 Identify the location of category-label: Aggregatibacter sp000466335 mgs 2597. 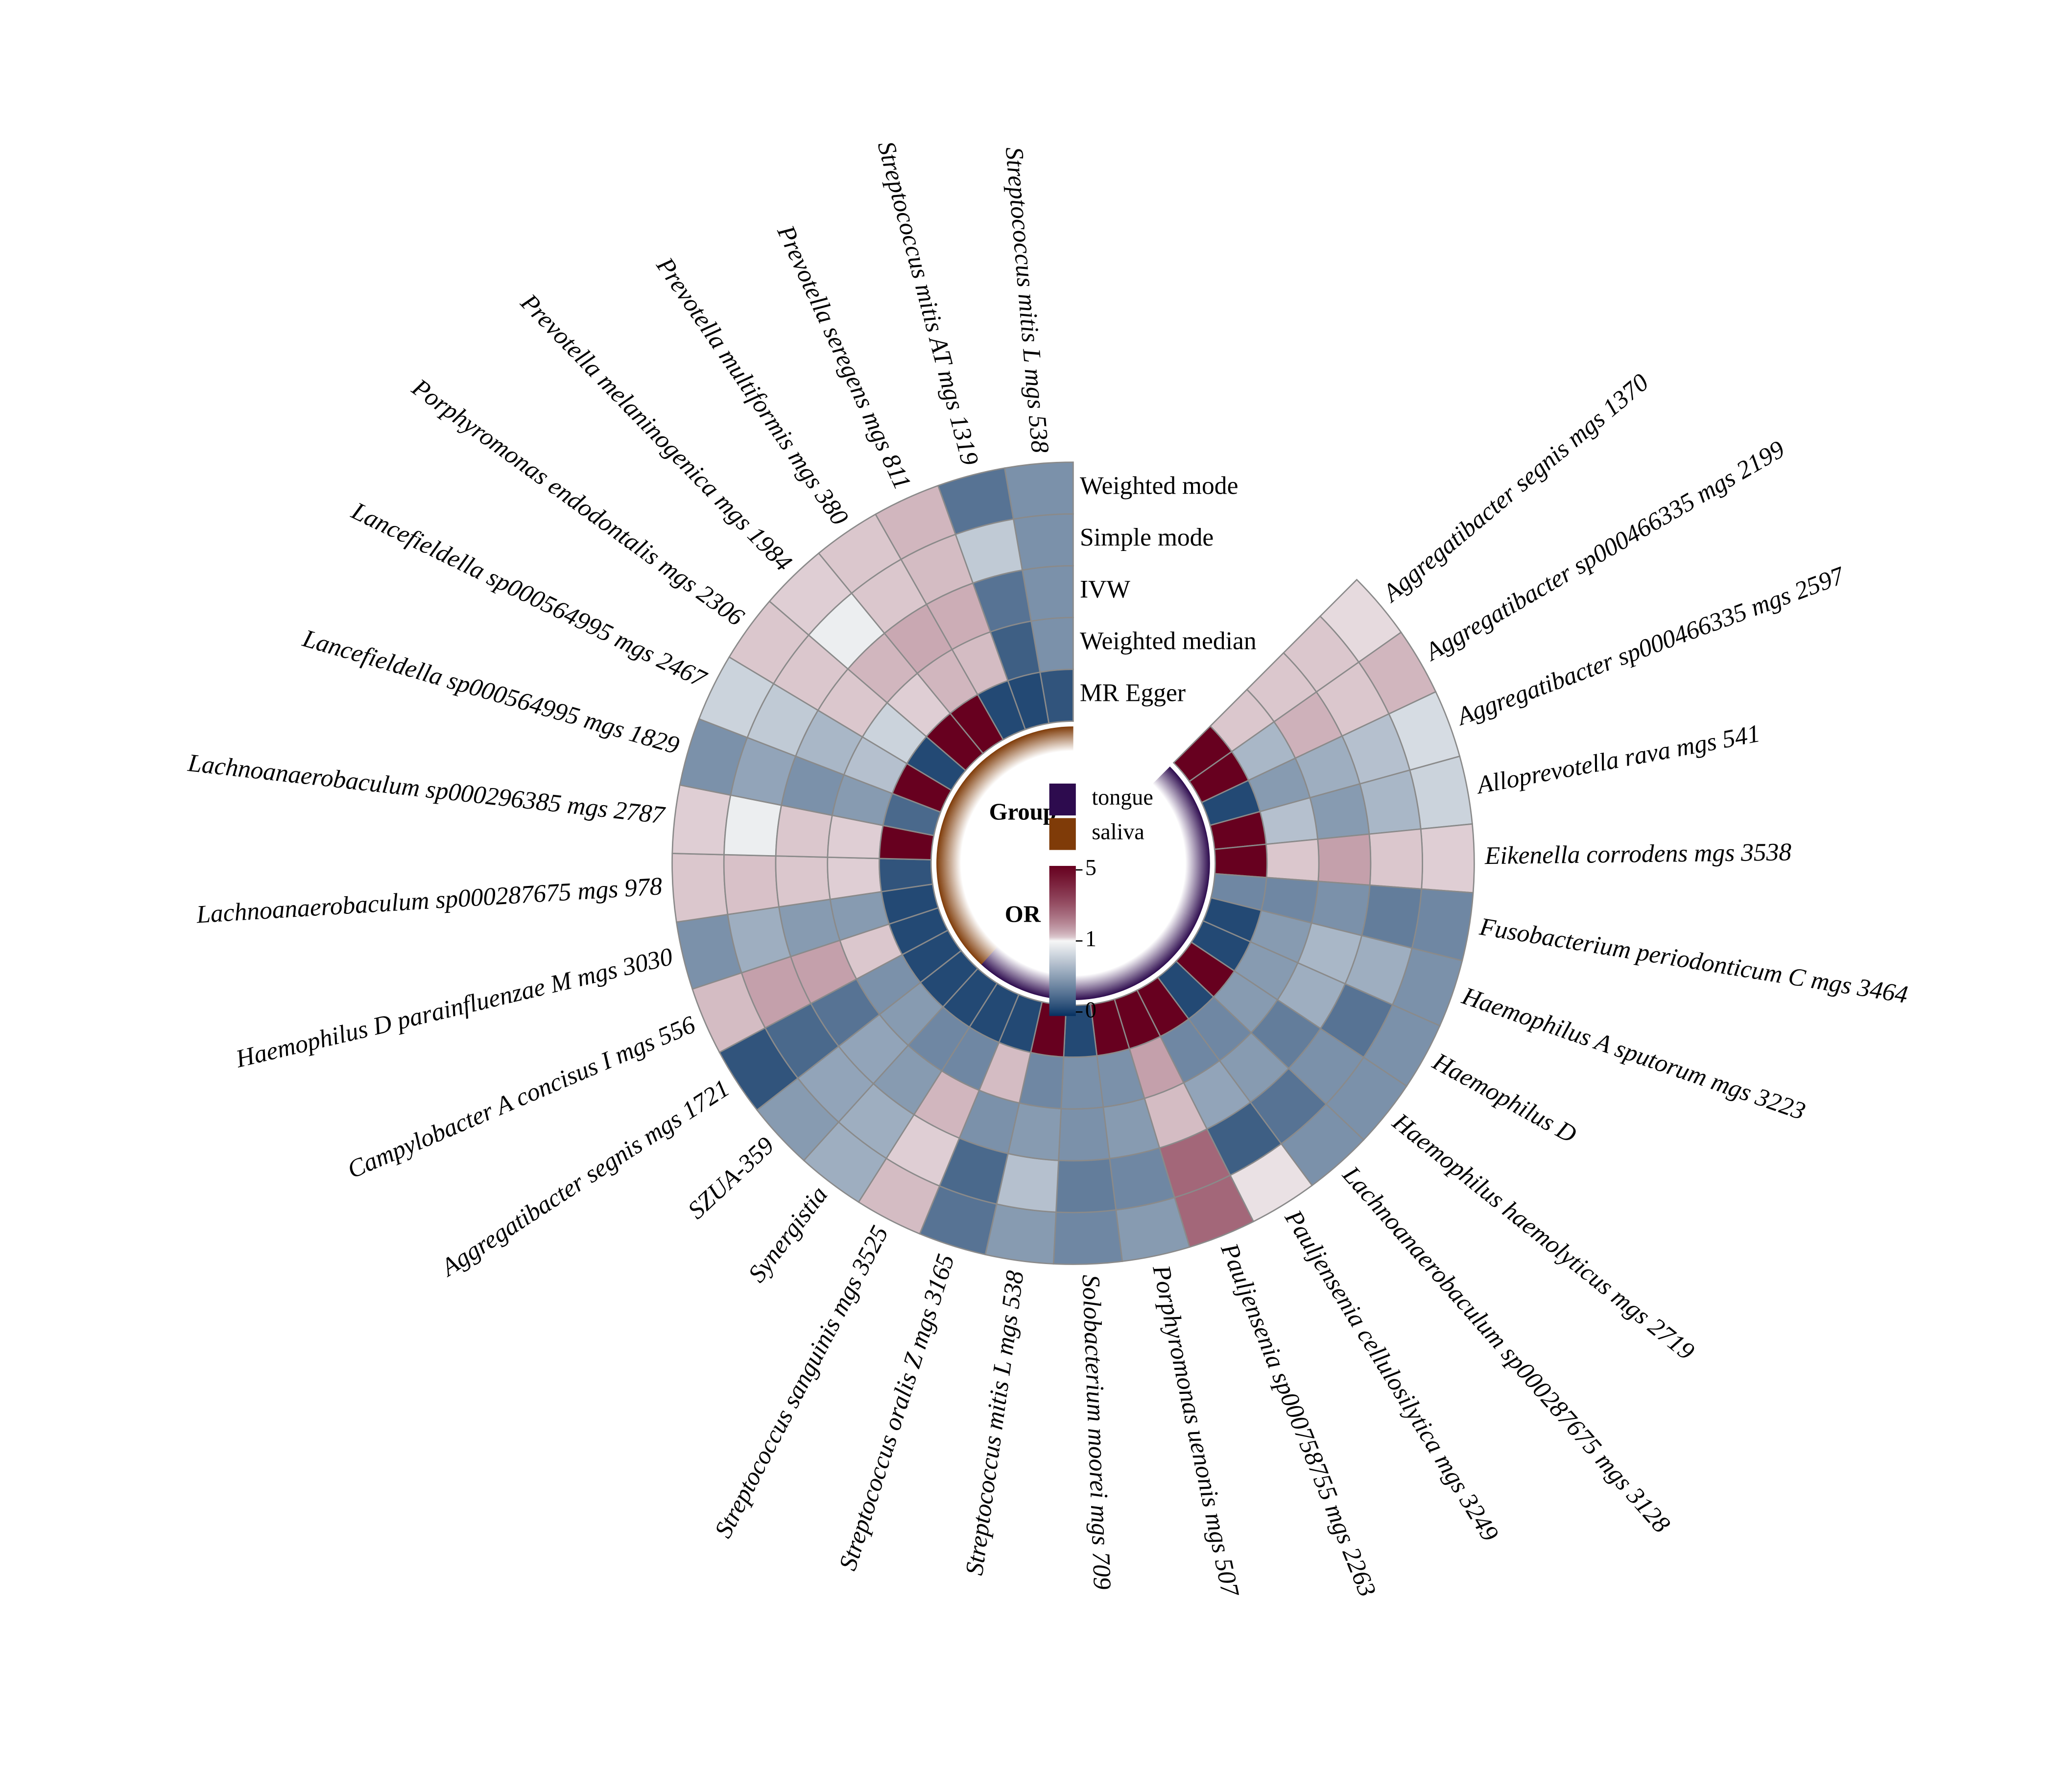
(1651, 646).